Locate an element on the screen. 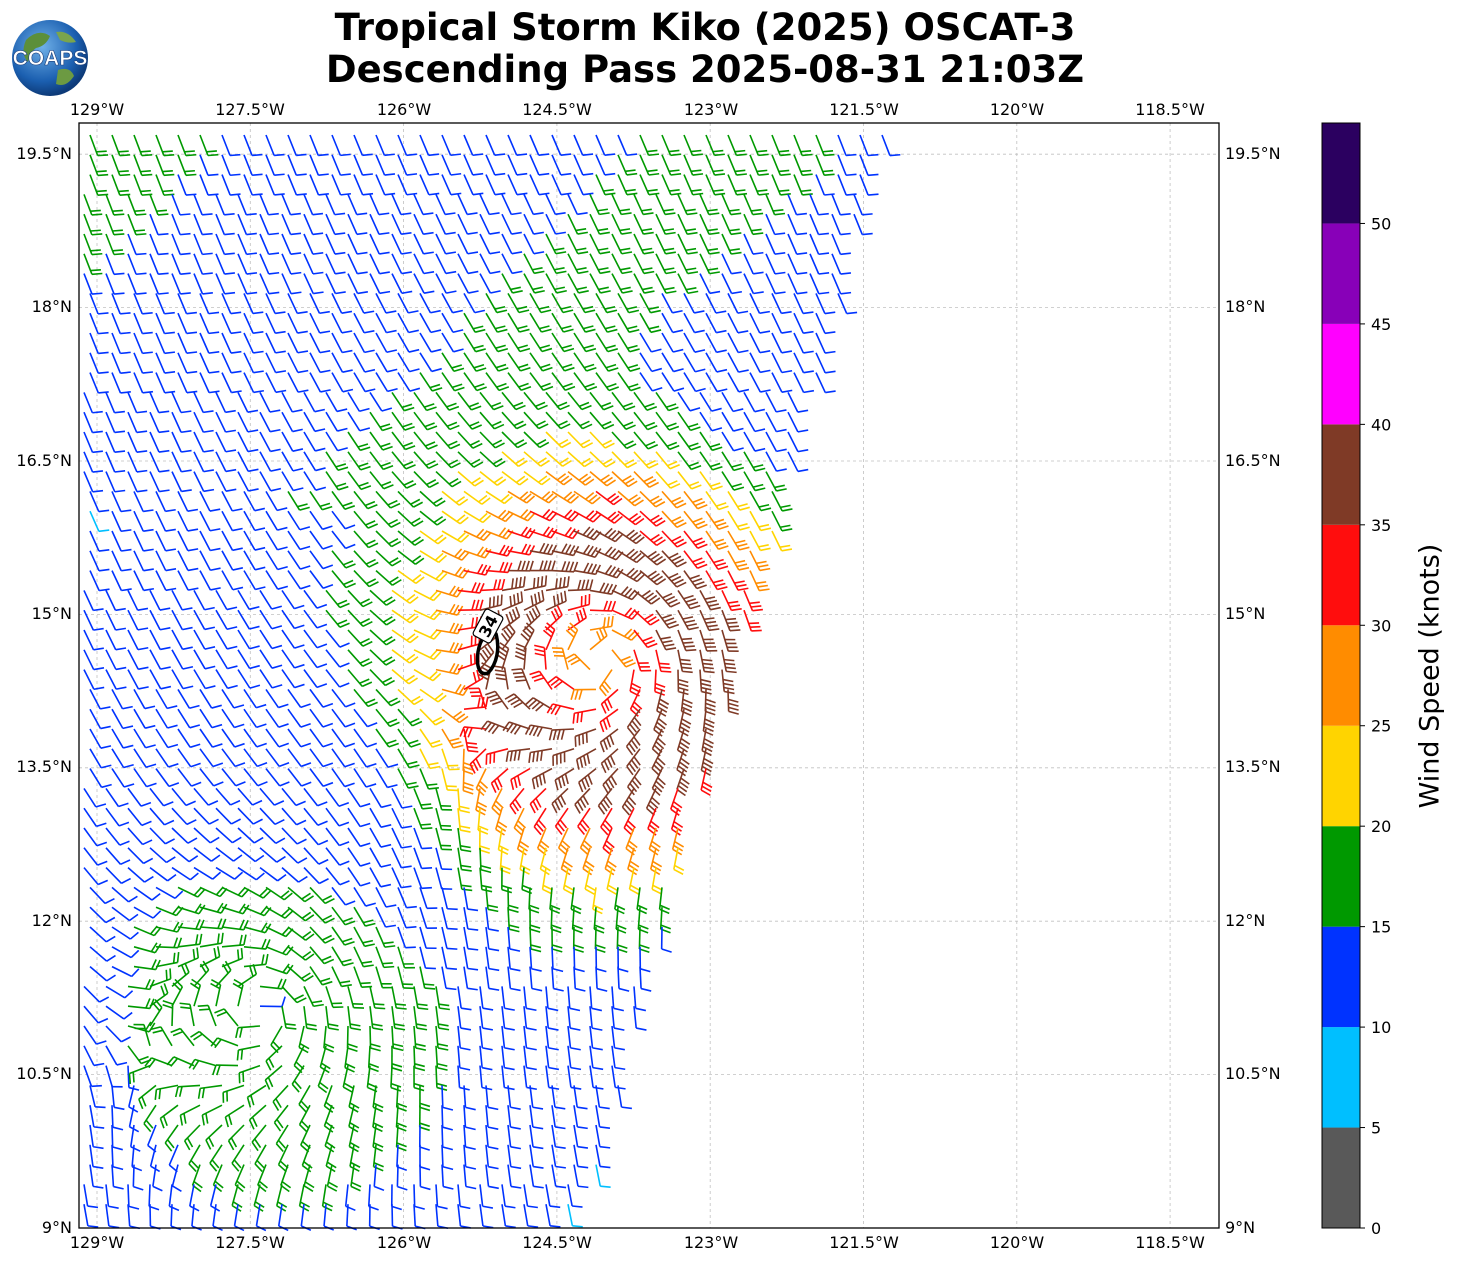 The width and height of the screenshot is (1460, 1264). lat-label-right: 16.5°N is located at coordinates (1253, 460).